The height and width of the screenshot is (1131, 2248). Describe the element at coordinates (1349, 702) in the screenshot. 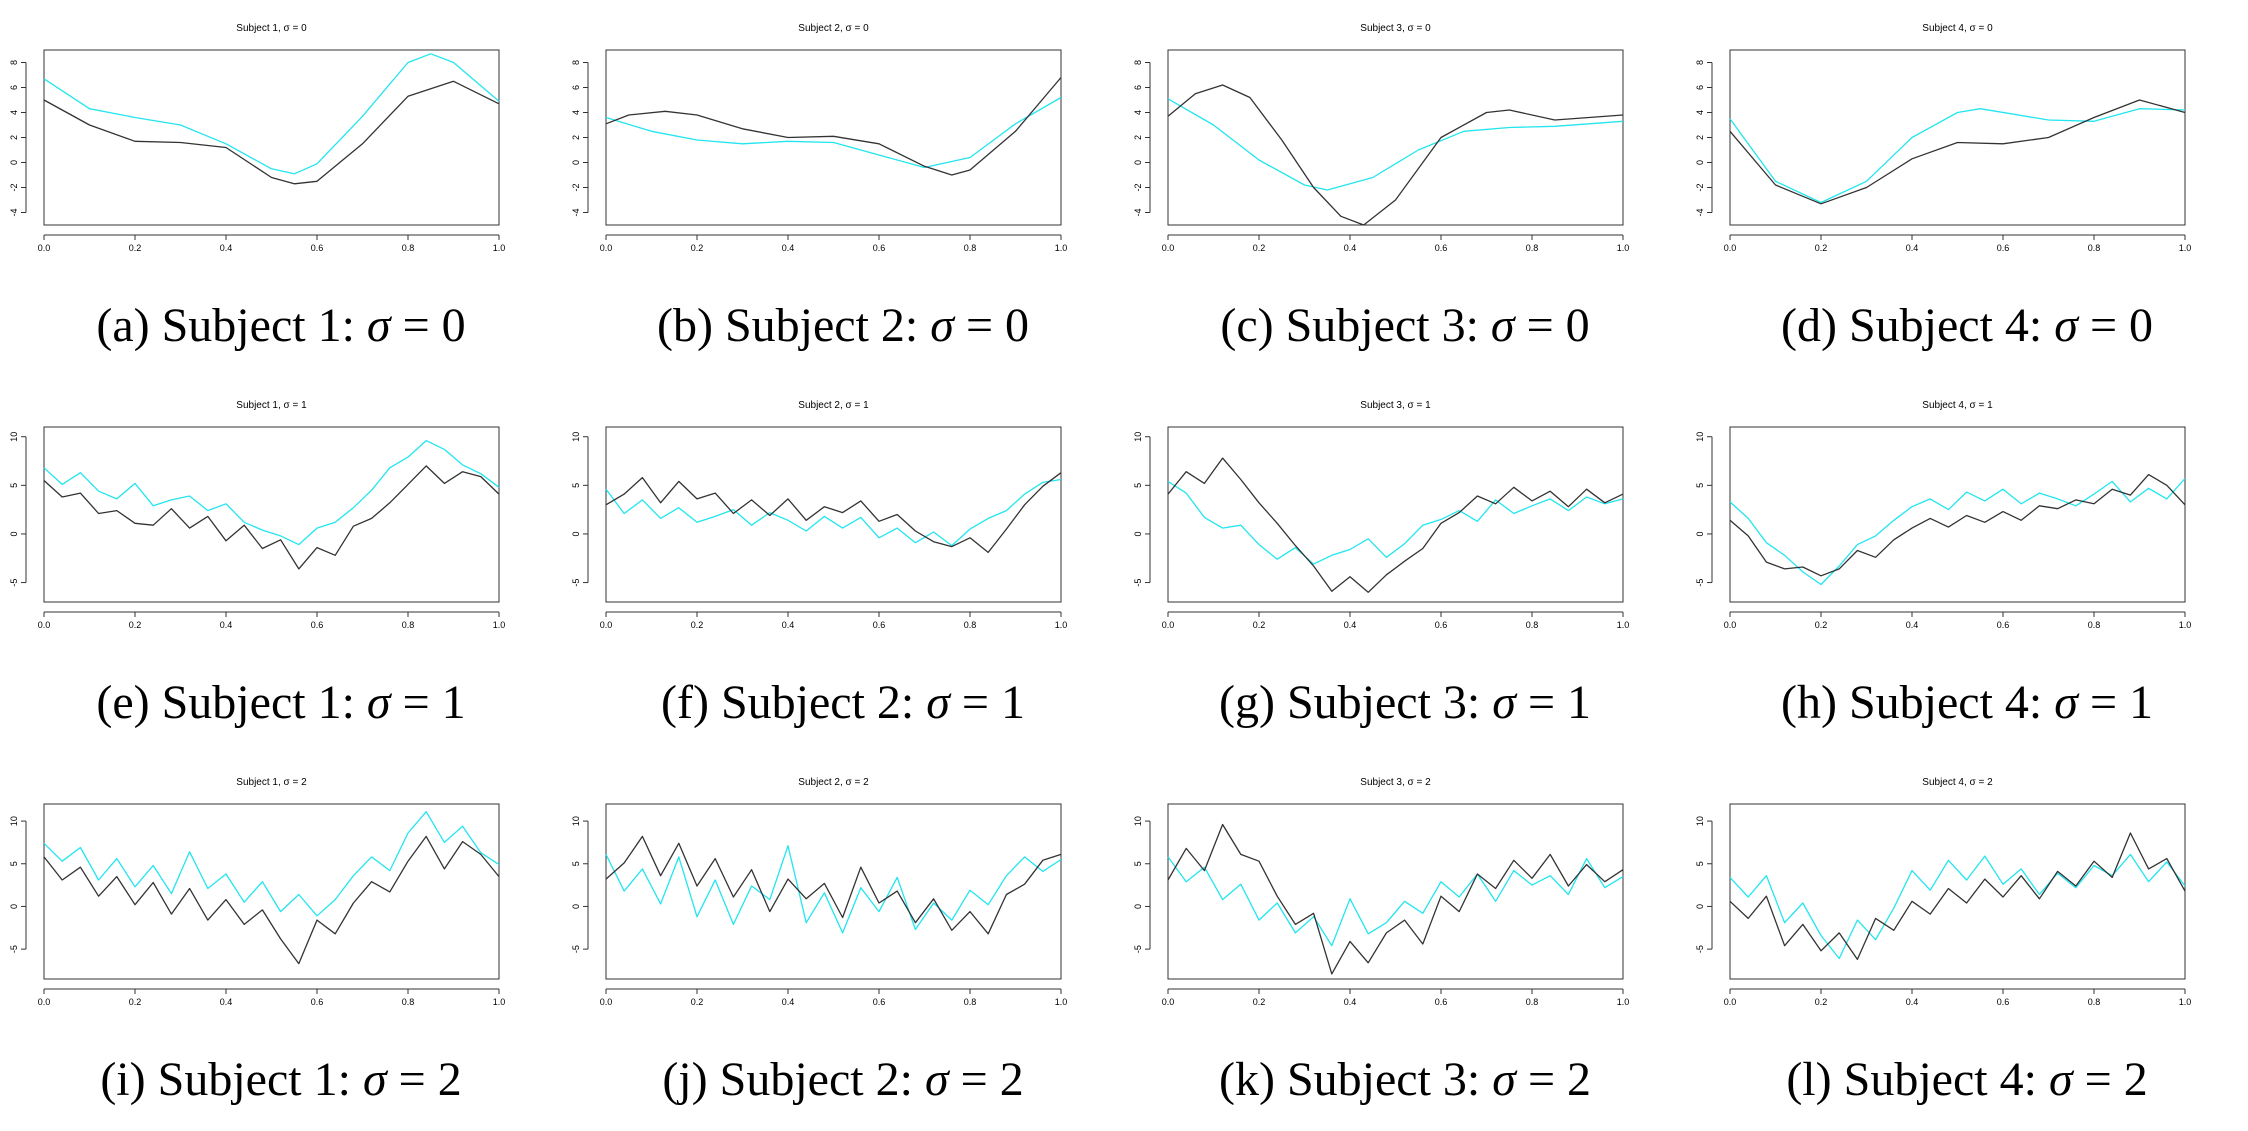

I see `caption-prefix: (g) Subject 3:` at that location.